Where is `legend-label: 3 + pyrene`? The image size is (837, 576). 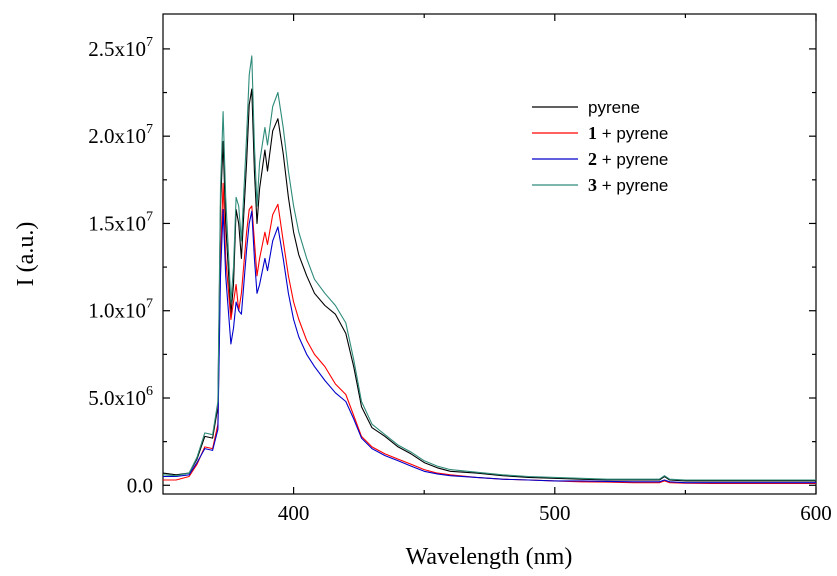
legend-label: 3 + pyrene is located at coordinates (628, 185).